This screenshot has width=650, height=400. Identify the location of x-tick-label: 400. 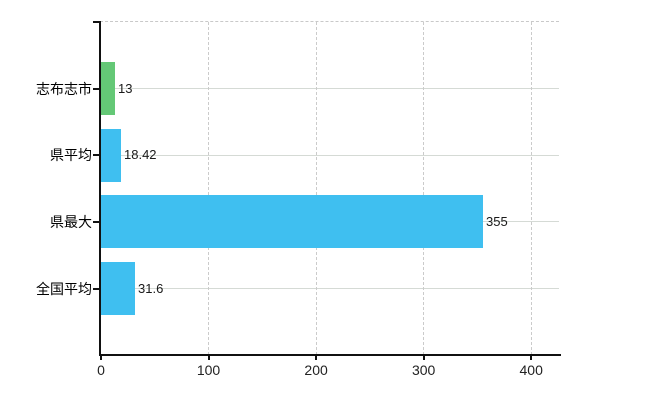
(531, 370).